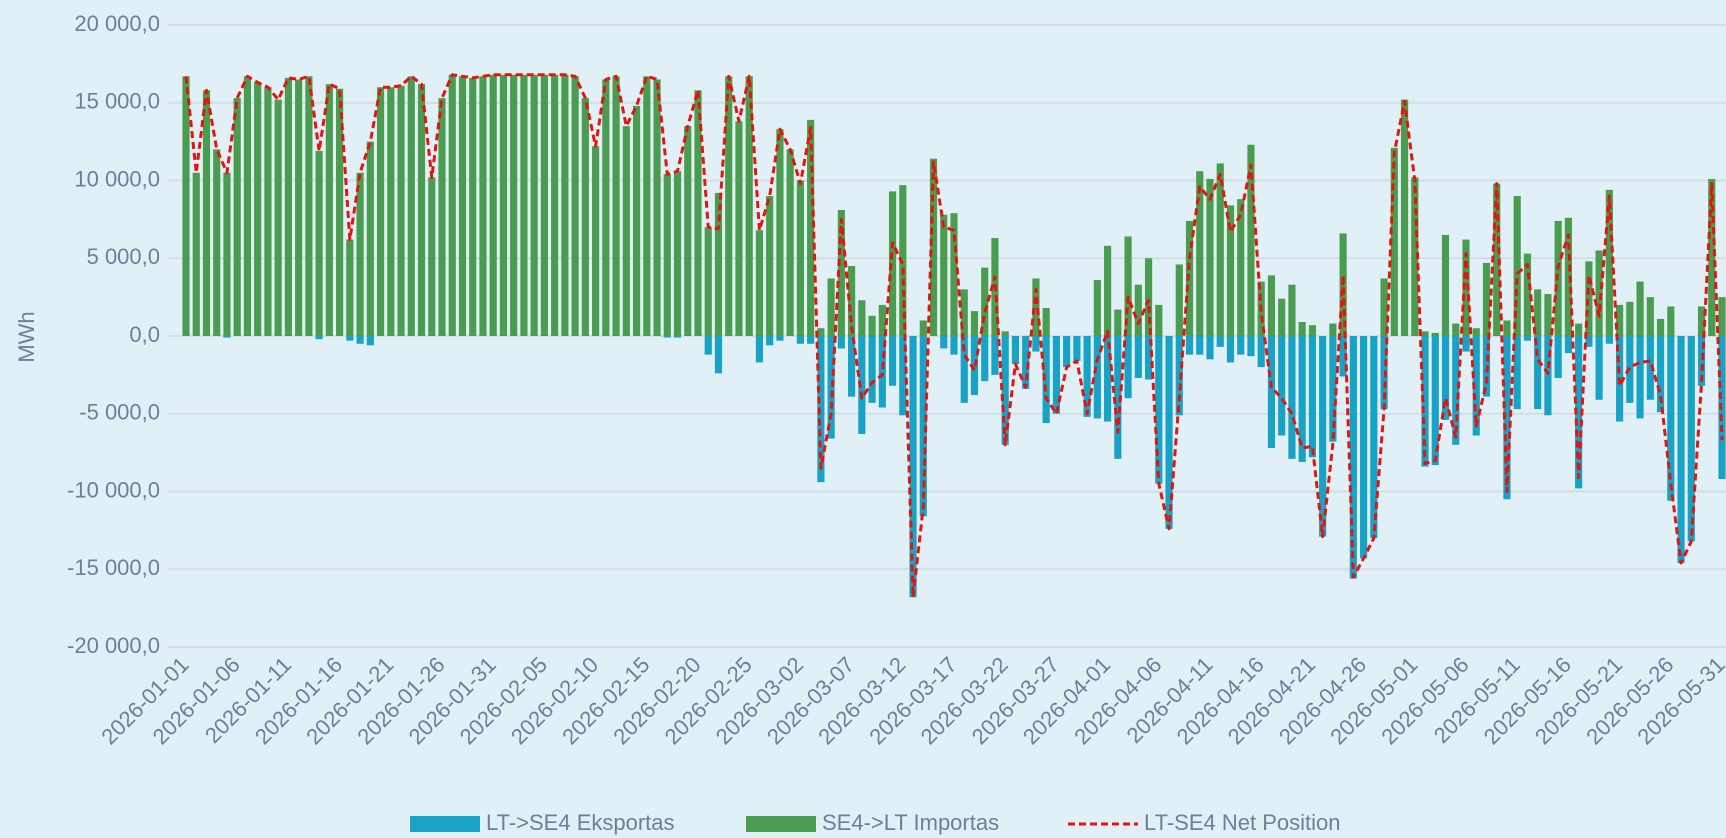 The height and width of the screenshot is (838, 1726). I want to click on y-tick-label: 10 000,0, so click(117, 178).